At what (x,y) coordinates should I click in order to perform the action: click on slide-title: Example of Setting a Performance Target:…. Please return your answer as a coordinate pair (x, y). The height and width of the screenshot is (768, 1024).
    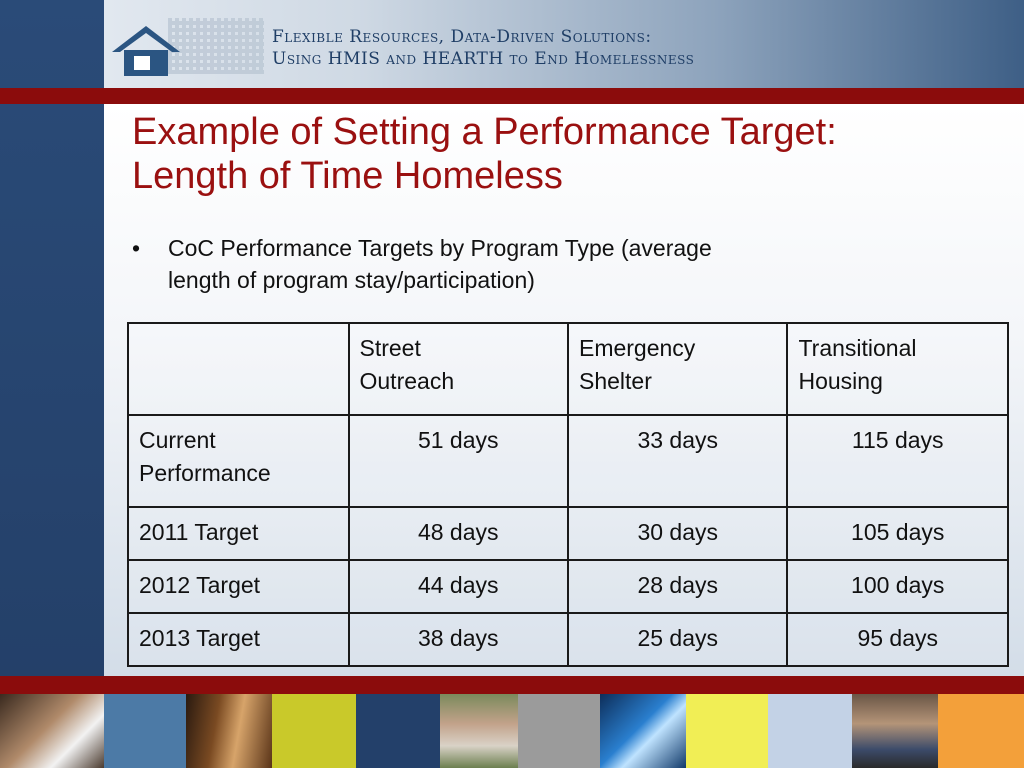
    Looking at the image, I should click on (567, 154).